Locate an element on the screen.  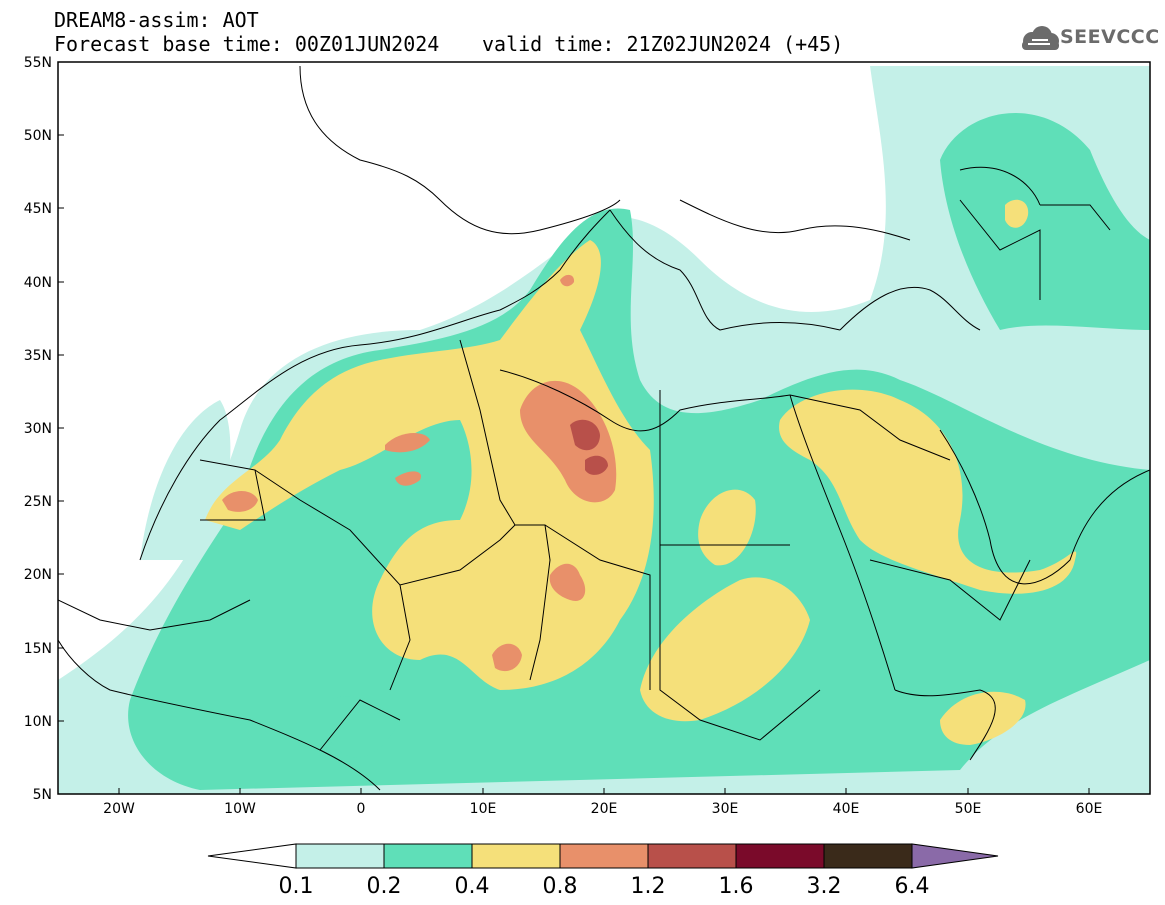
valid-time: valid time: 21Z02JUN2024 (+45) is located at coordinates (663, 44).